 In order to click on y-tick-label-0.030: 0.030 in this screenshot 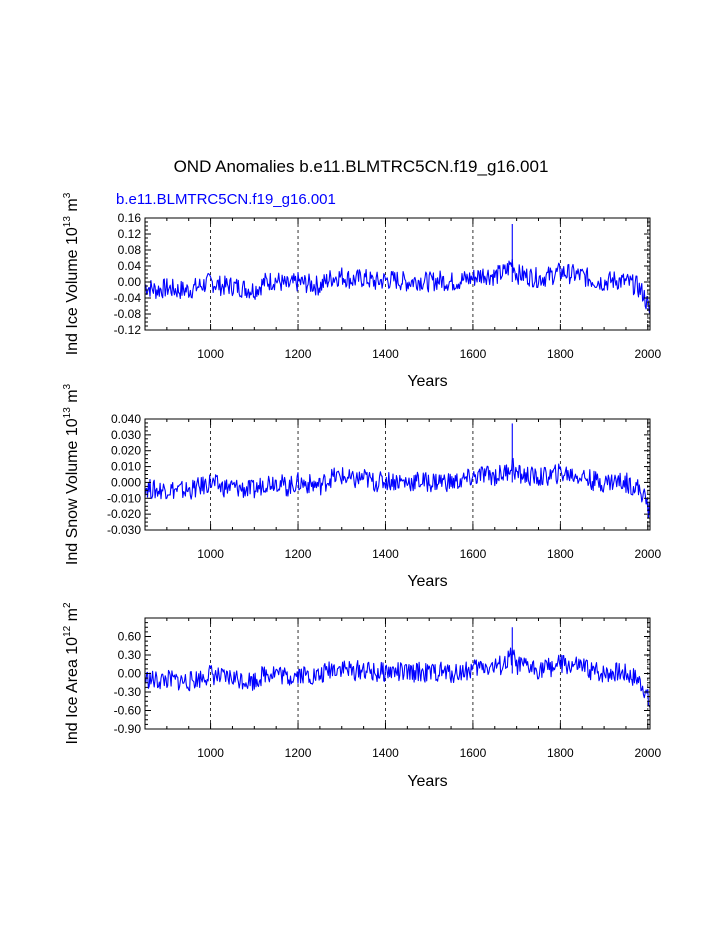, I will do `click(126, 435)`.